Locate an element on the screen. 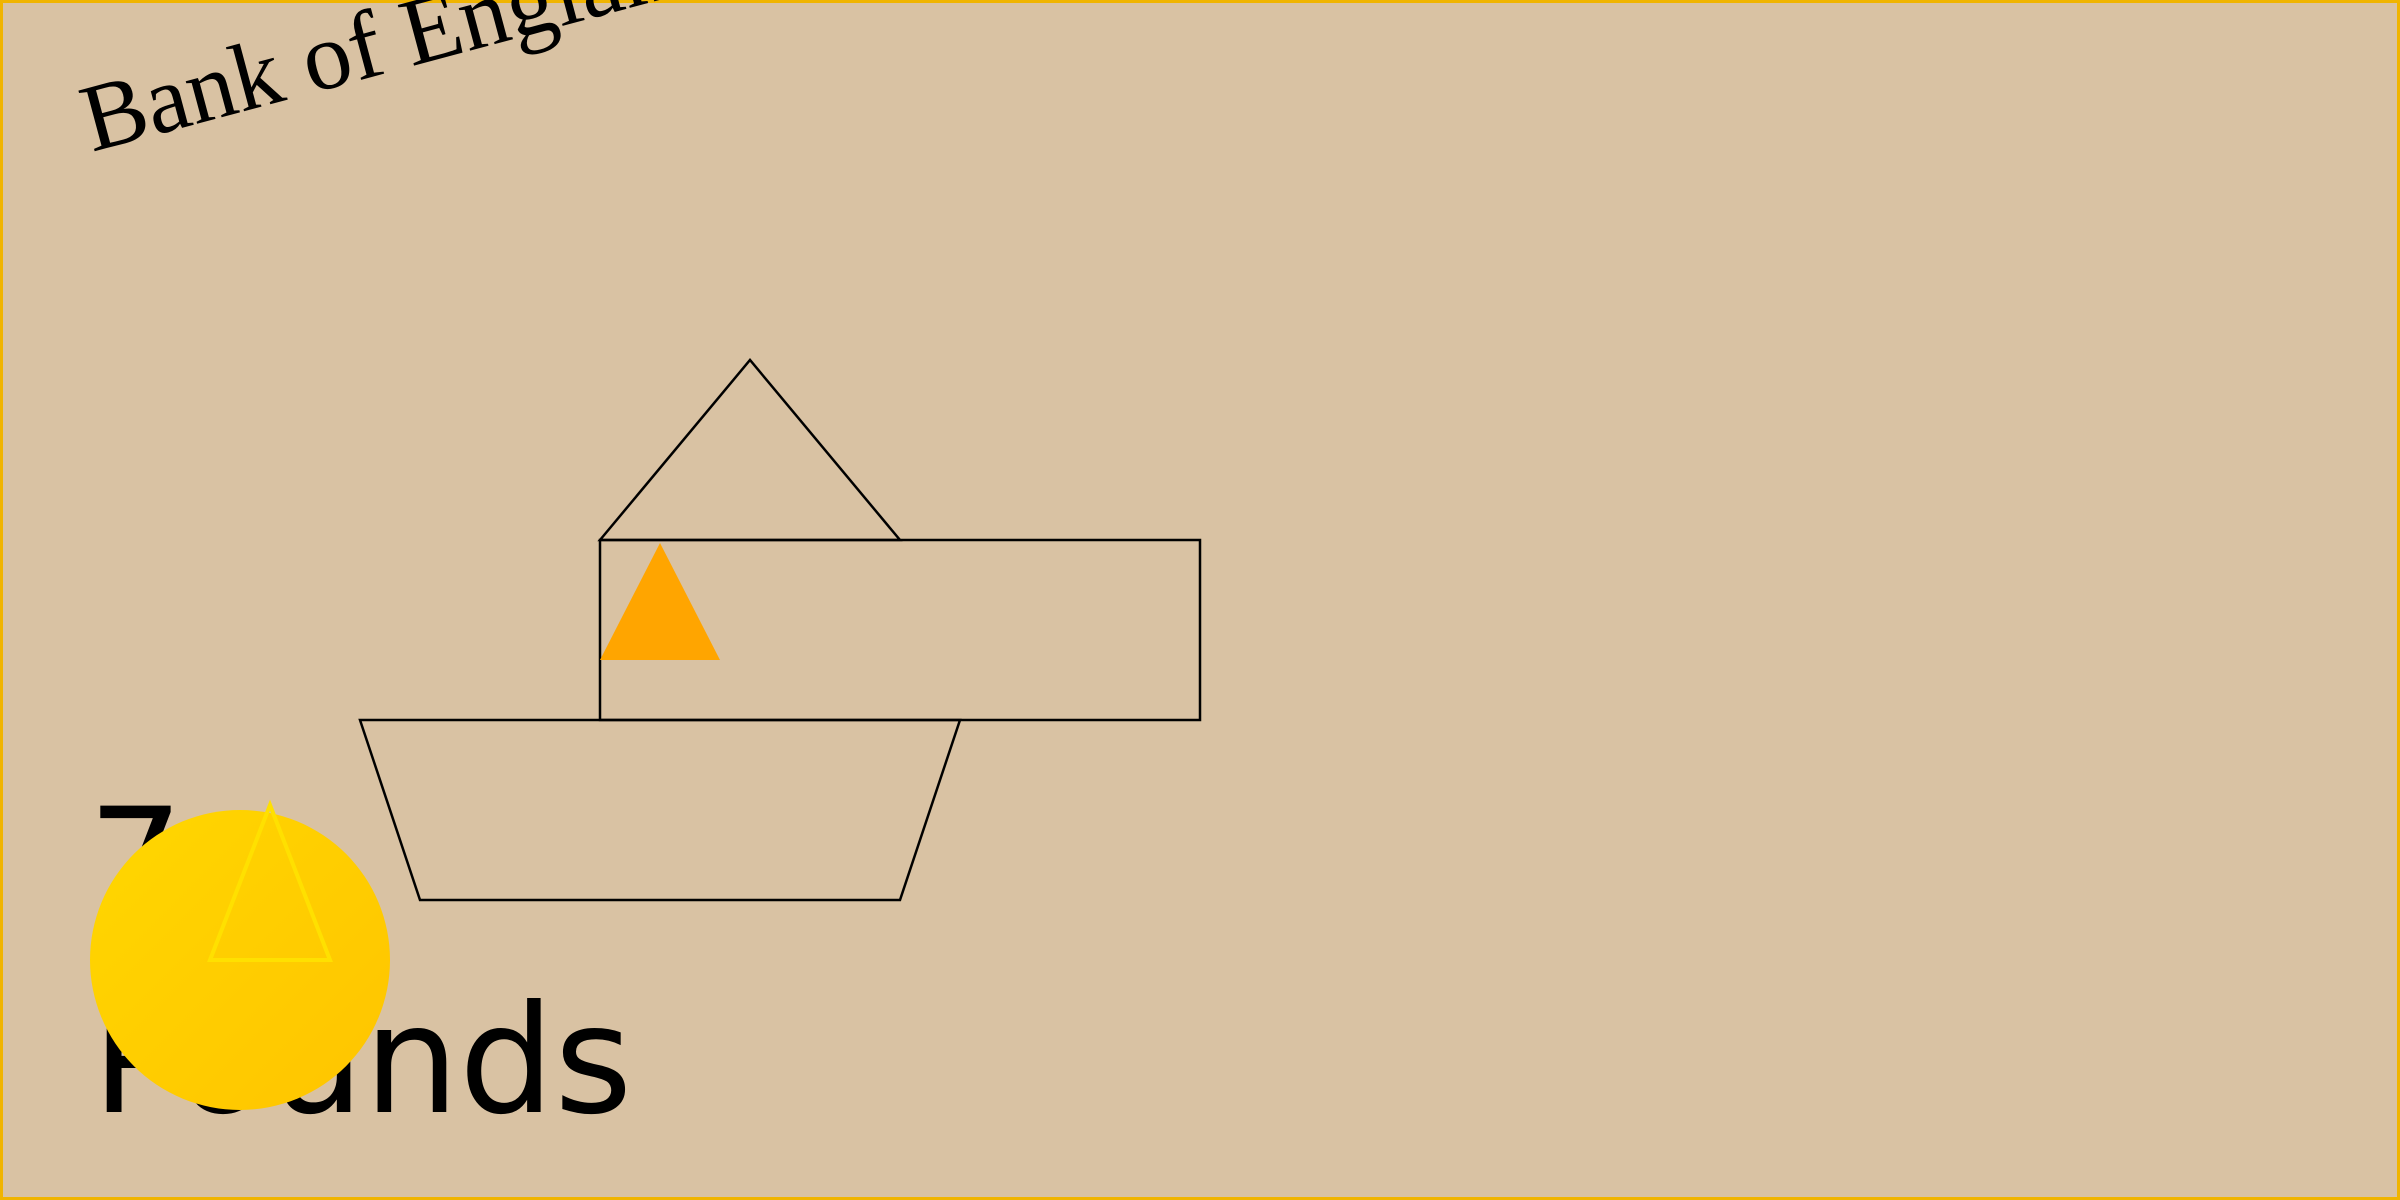  gold-seal-icon is located at coordinates (240, 954).